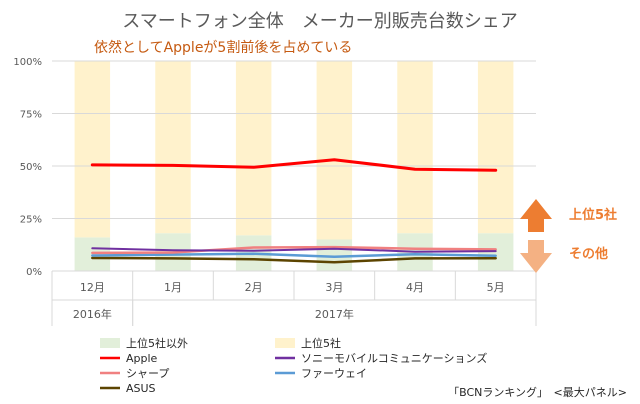 This screenshot has height=404, width=640. I want to click on line-ソニーモバイルコミュニケーションズ, so click(294, 250).